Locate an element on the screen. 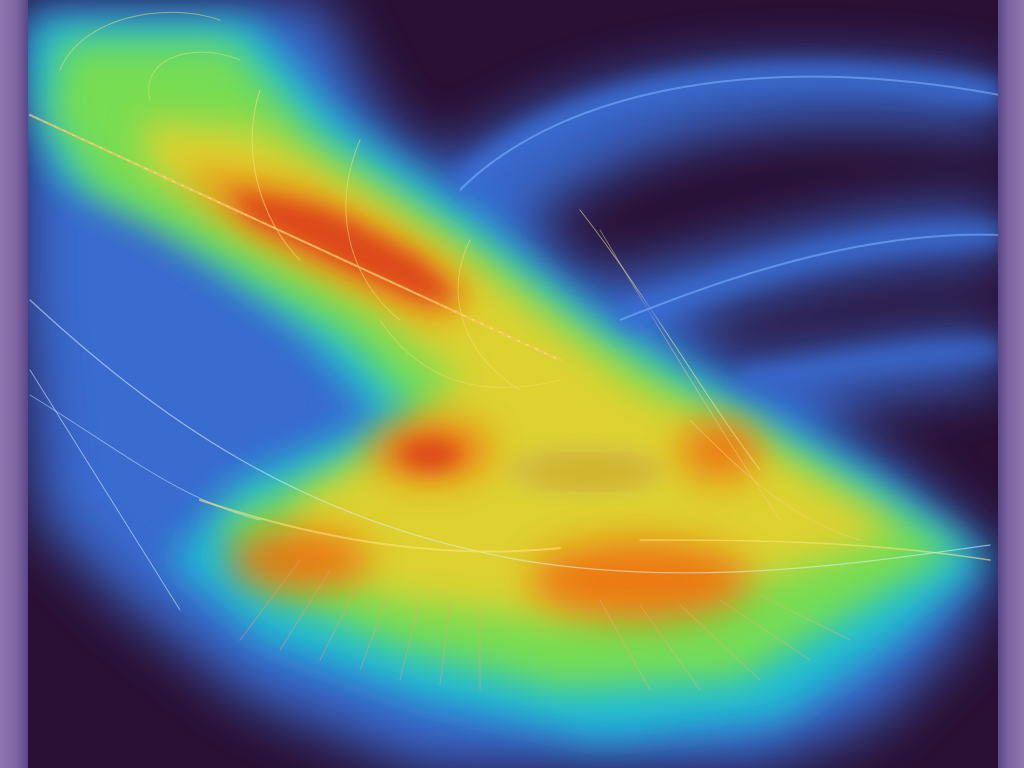 The height and width of the screenshot is (768, 1024). left-edge-strip is located at coordinates (14, 384).